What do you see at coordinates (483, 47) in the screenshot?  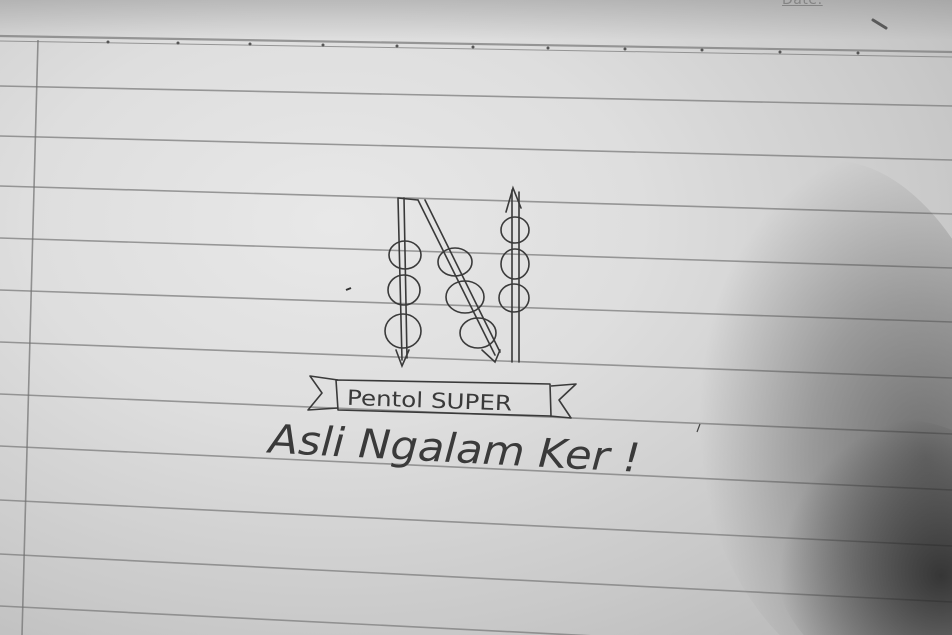 I see `header-dots` at bounding box center [483, 47].